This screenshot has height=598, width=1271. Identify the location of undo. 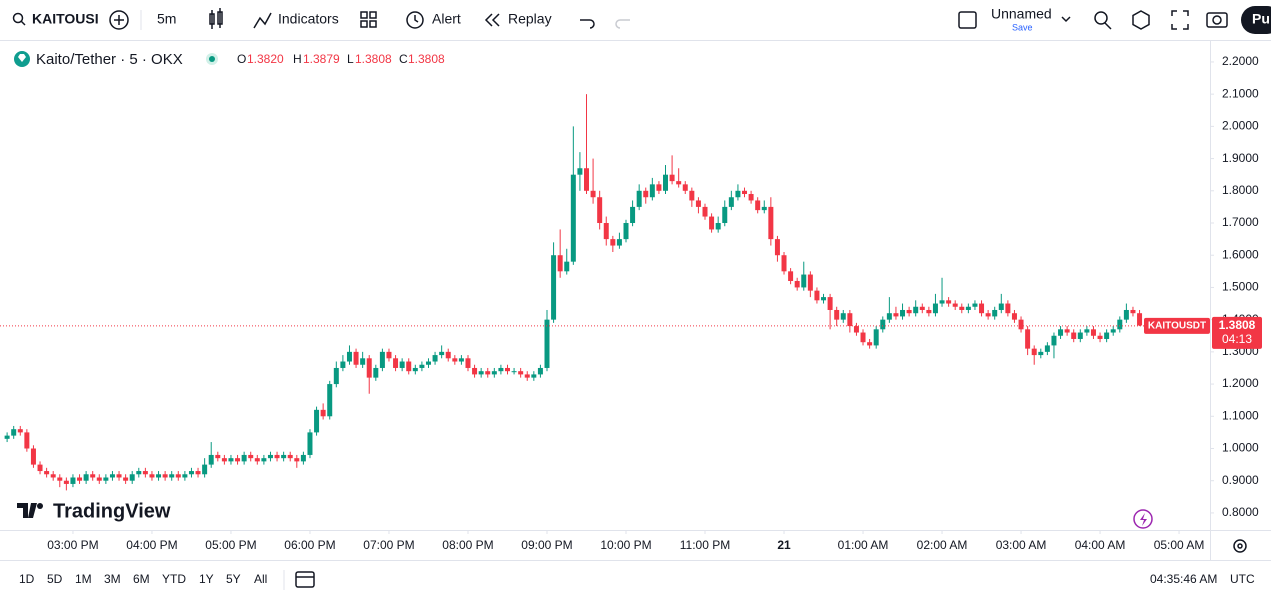
(587, 24).